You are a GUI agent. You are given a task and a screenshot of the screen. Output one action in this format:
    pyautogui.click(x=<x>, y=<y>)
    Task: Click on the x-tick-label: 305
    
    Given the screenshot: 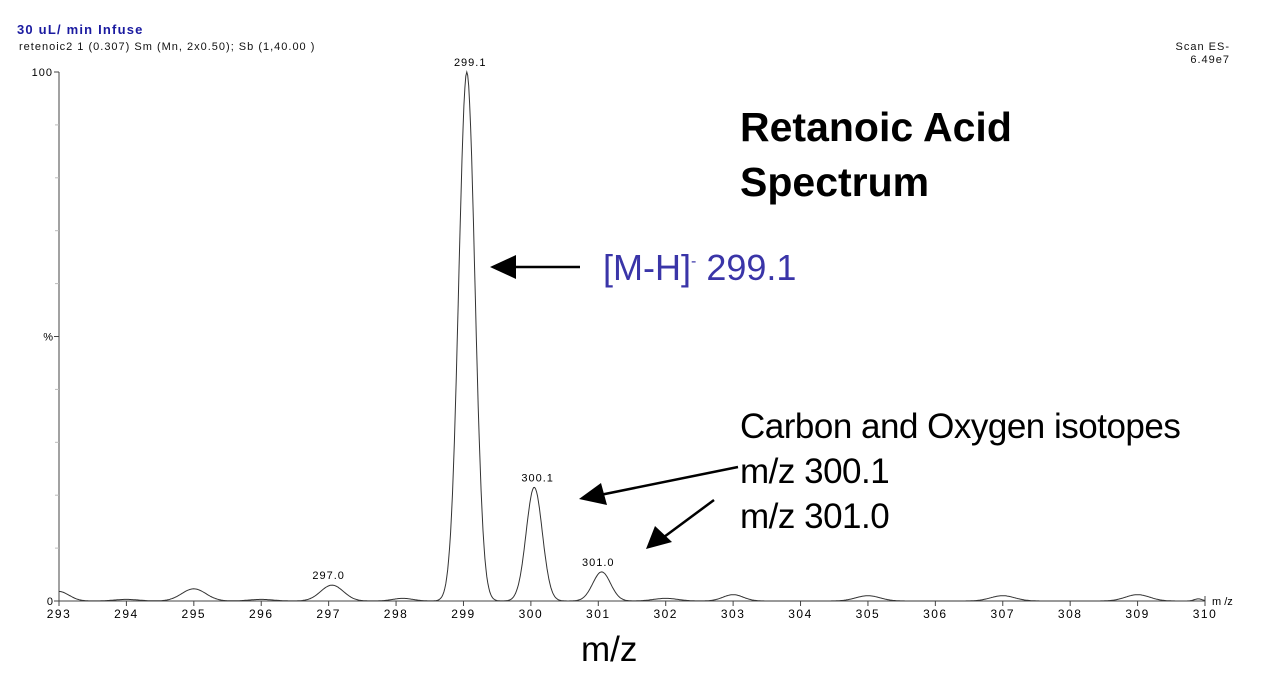 What is the action you would take?
    pyautogui.click(x=868, y=614)
    